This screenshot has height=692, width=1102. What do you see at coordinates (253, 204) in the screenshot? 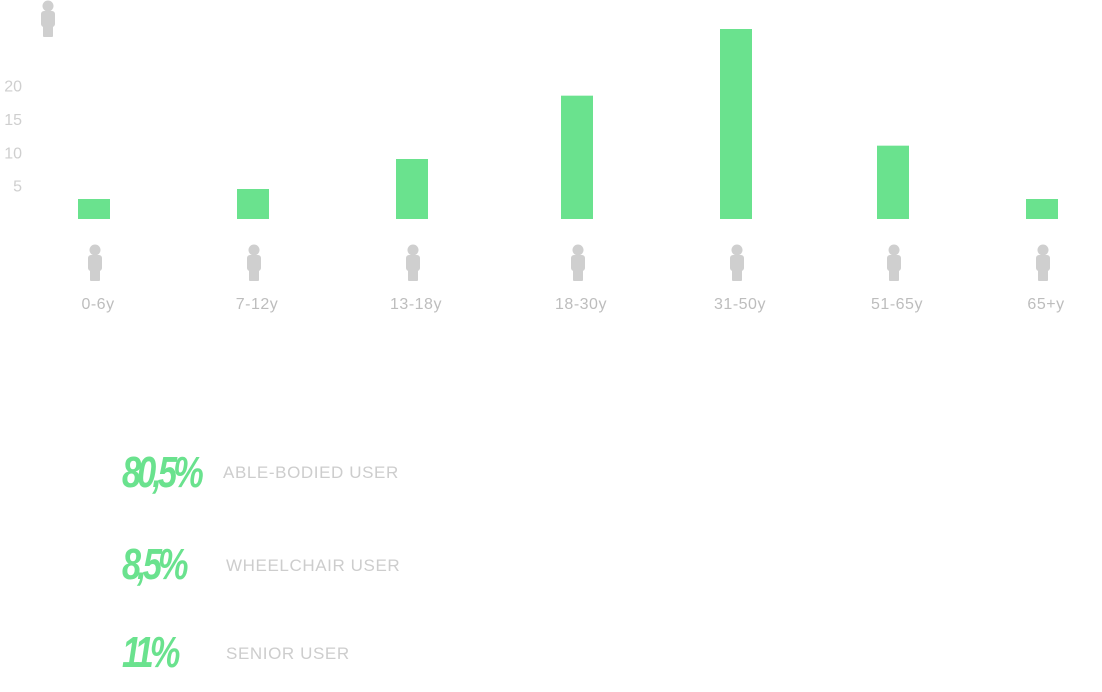
I see `bar-7-12y` at bounding box center [253, 204].